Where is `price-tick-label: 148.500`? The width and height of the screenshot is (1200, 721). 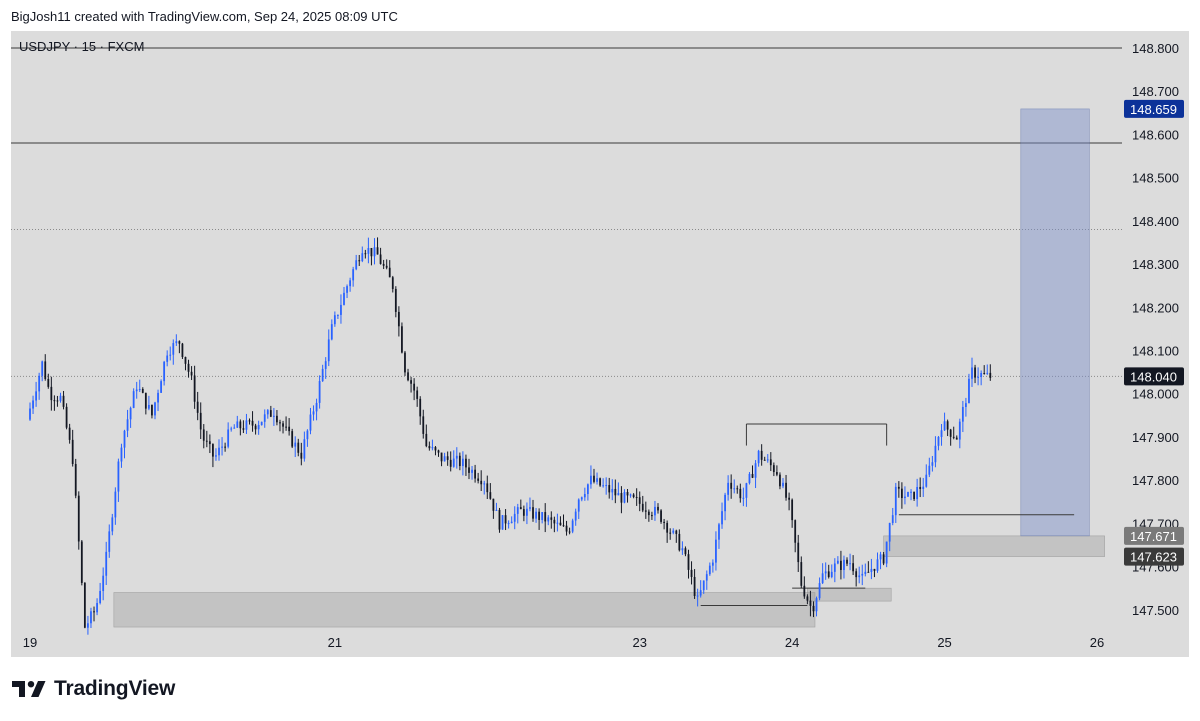
price-tick-label: 148.500 is located at coordinates (1155, 178).